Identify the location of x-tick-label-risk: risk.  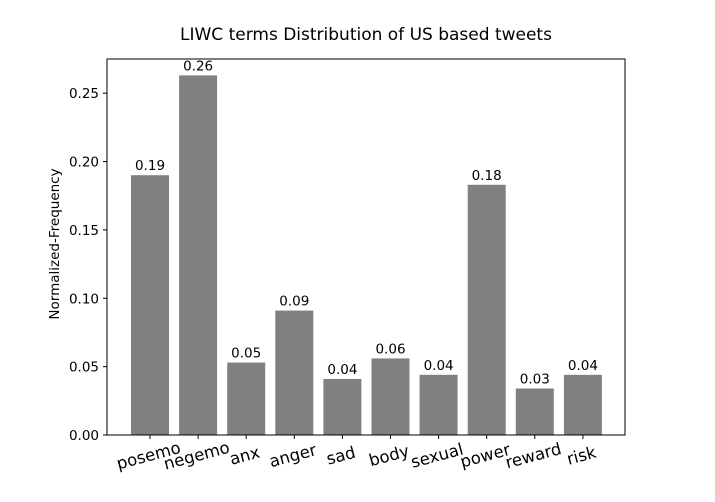
(582, 456).